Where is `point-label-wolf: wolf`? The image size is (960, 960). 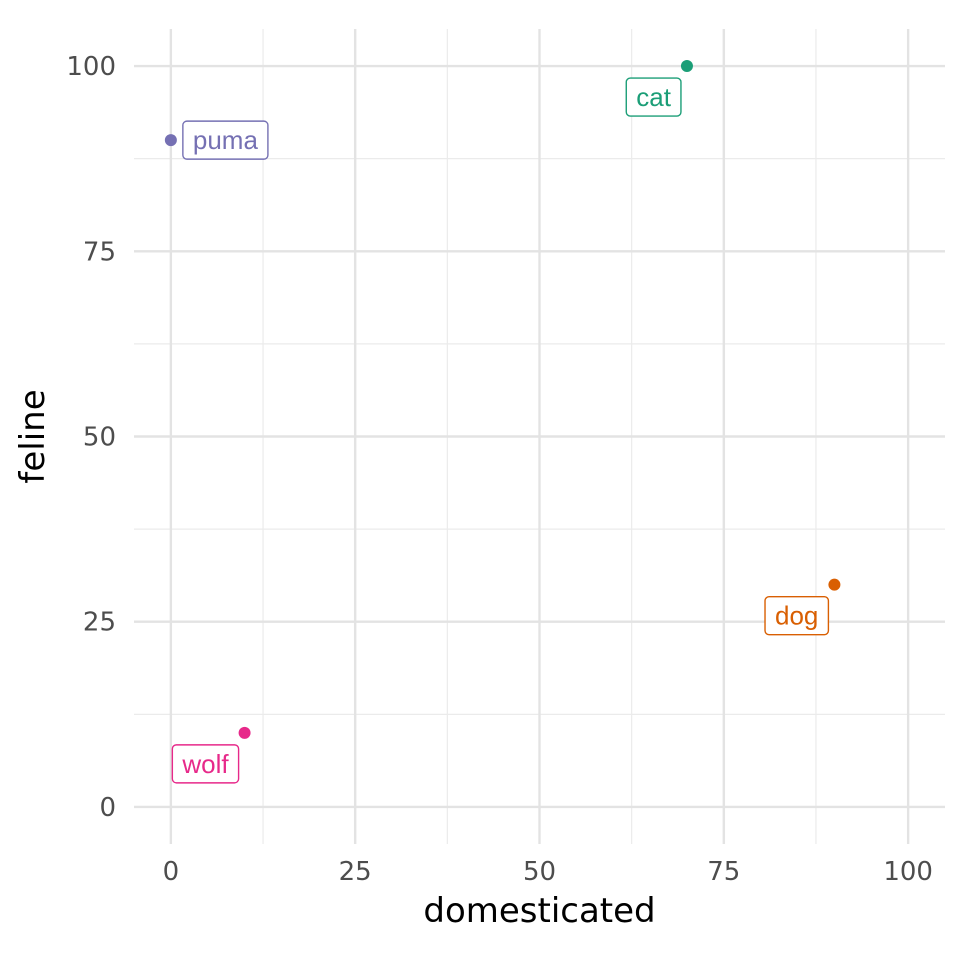 point-label-wolf: wolf is located at coordinates (205, 764).